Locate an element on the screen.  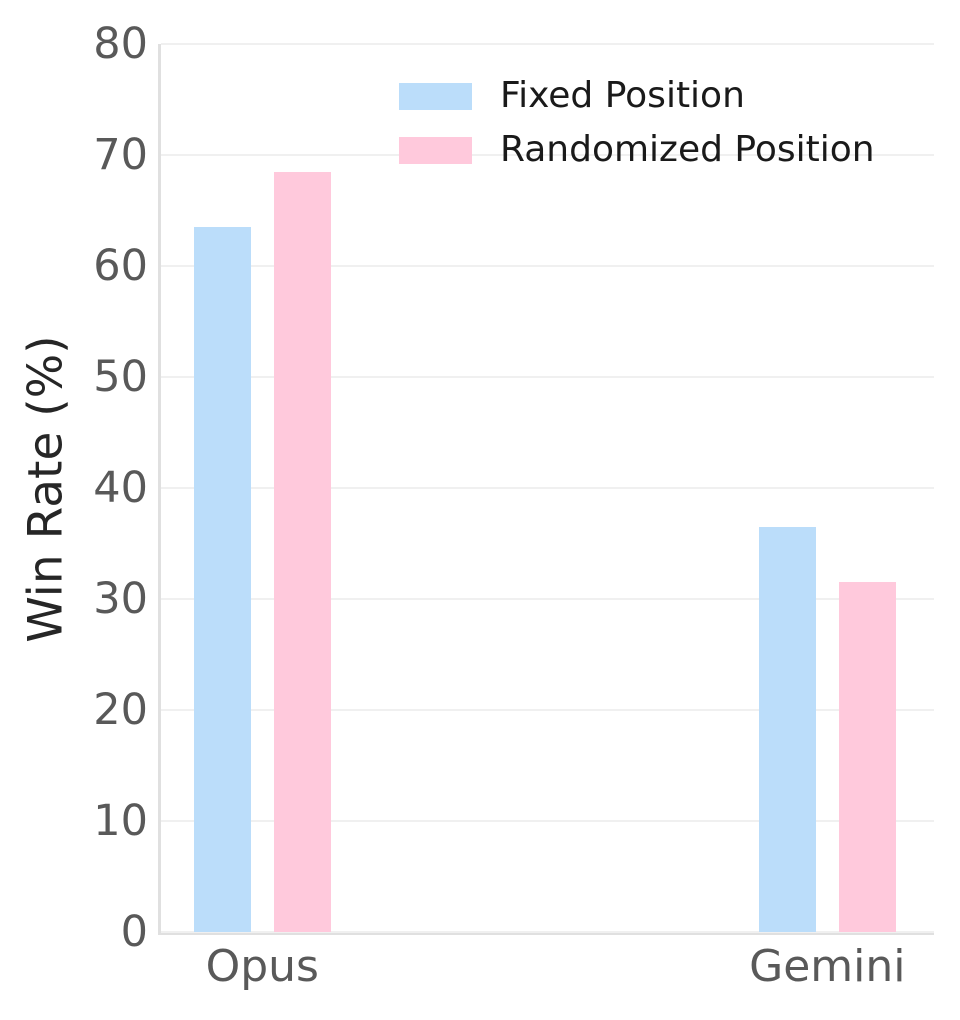
y-tick-label-10: 10 is located at coordinates (120, 821).